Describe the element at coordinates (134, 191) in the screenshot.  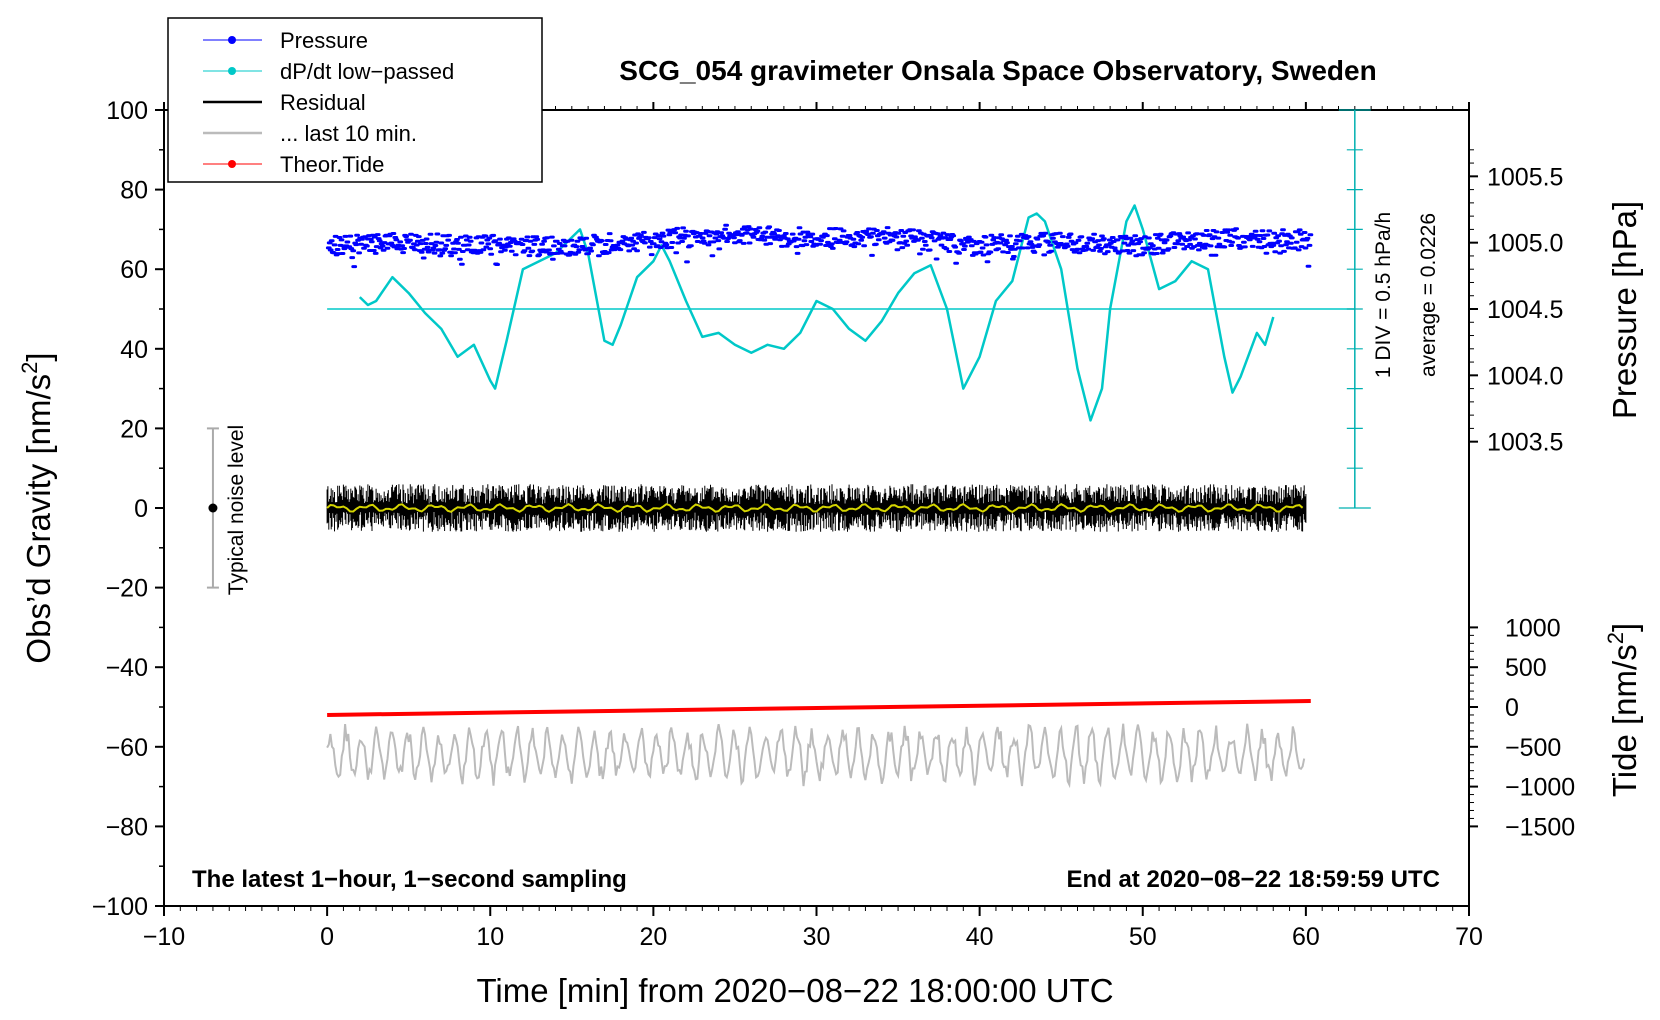
I see `y-tick-label: 80` at that location.